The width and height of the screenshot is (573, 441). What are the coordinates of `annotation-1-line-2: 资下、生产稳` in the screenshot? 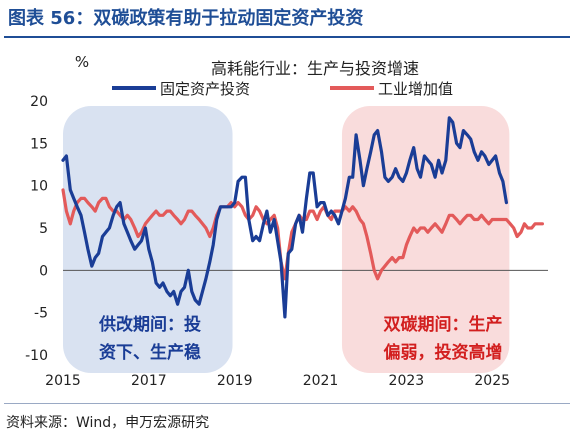 It's located at (150, 352).